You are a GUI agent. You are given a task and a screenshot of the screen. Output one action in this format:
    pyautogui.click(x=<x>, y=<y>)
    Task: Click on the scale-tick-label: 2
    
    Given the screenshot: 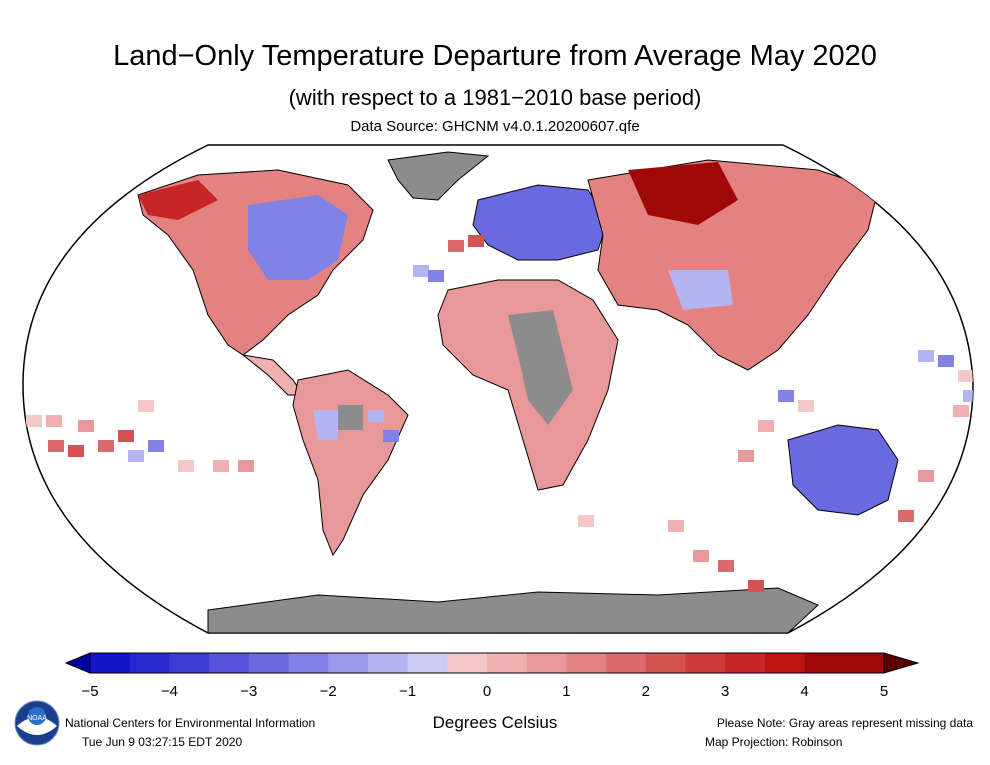 What is the action you would take?
    pyautogui.click(x=645, y=691)
    